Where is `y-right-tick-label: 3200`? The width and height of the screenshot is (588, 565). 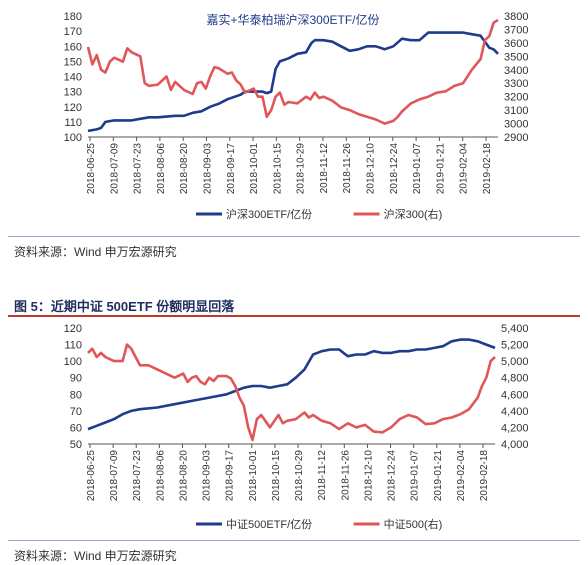
y-right-tick-label: 3200 is located at coordinates (516, 98).